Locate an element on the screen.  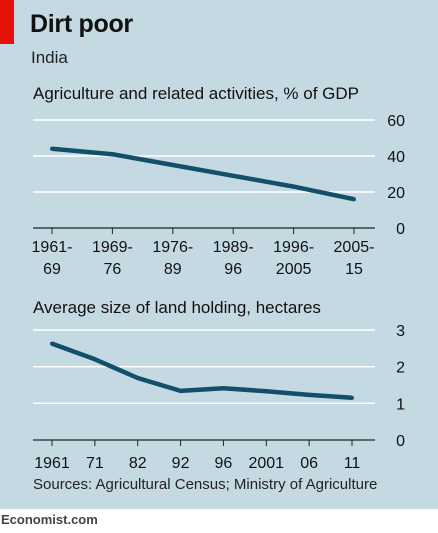
chart1-y-tick-label: 60 is located at coordinates (396, 121).